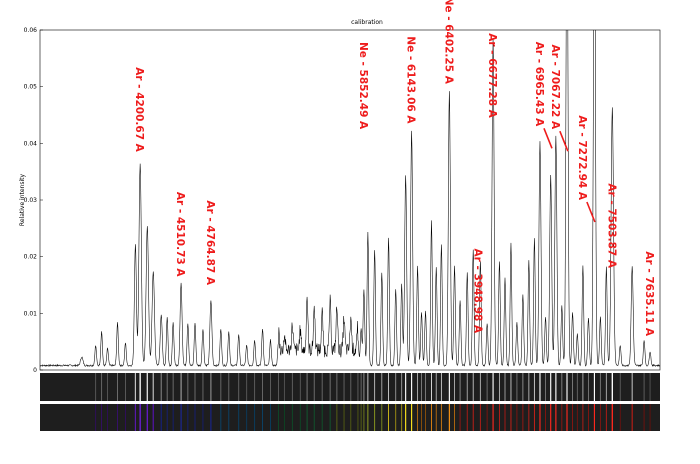 Image resolution: width=700 pixels, height=464 pixels. I want to click on grayscale-spectrum, so click(350, 387).